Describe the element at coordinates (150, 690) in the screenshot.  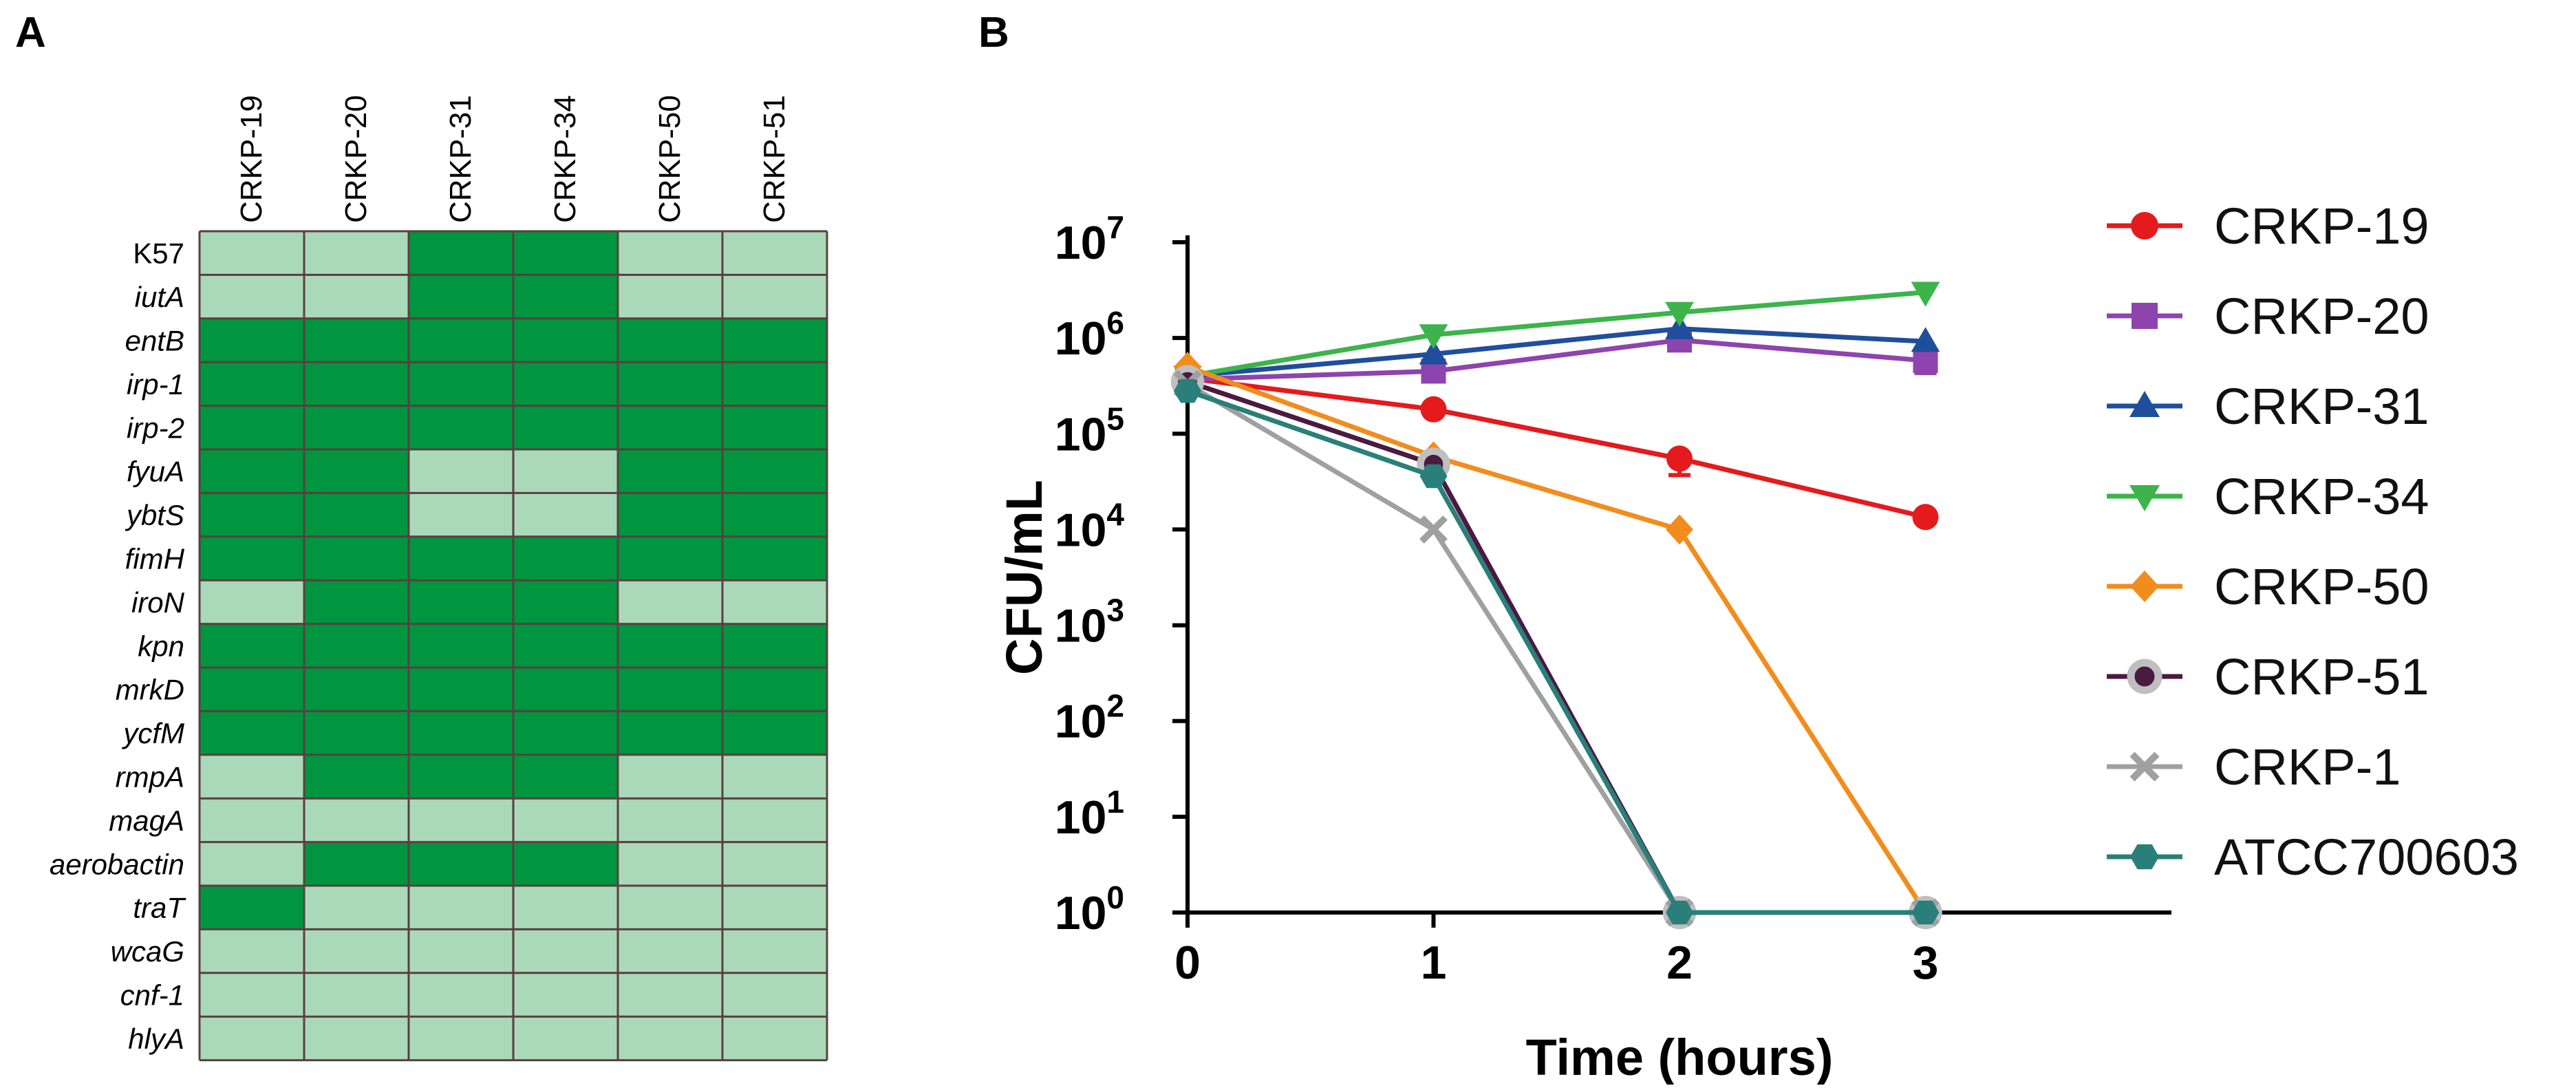
I see `heatmap-row-label: mrkD` at that location.